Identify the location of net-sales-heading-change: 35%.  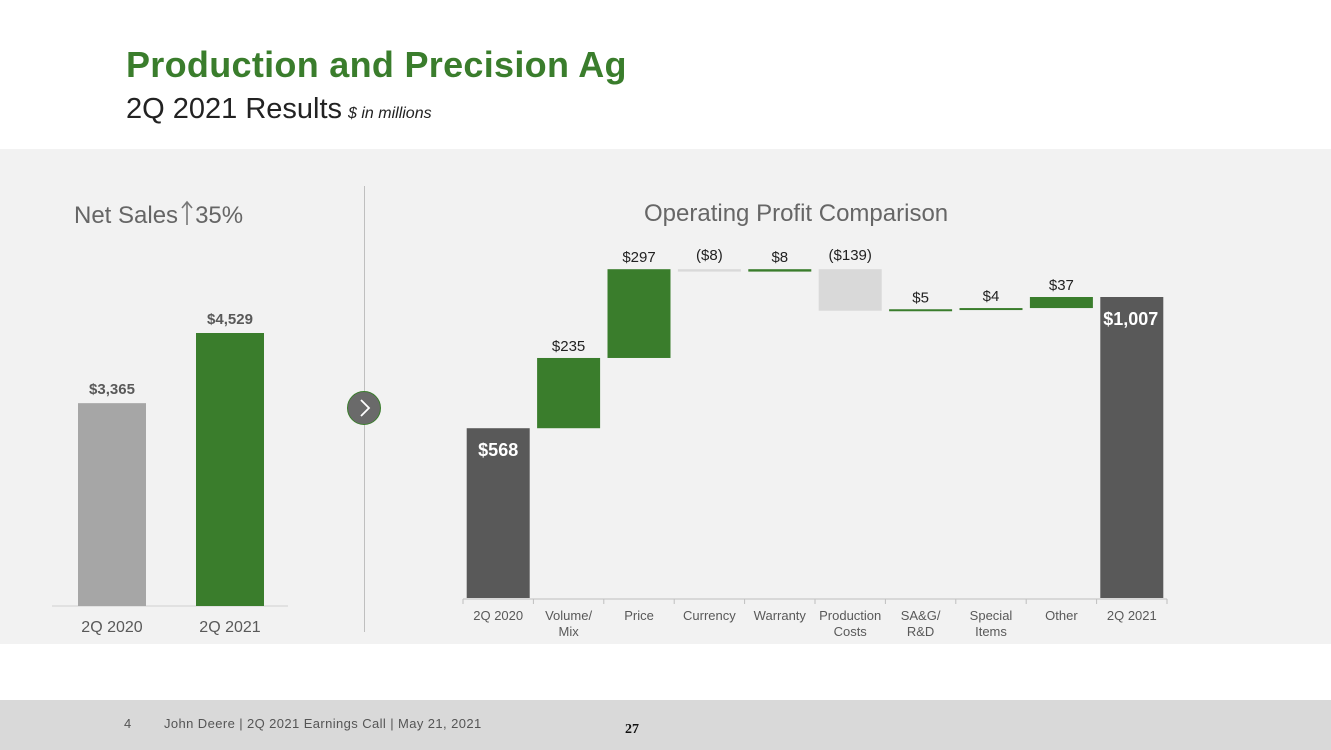
(219, 215).